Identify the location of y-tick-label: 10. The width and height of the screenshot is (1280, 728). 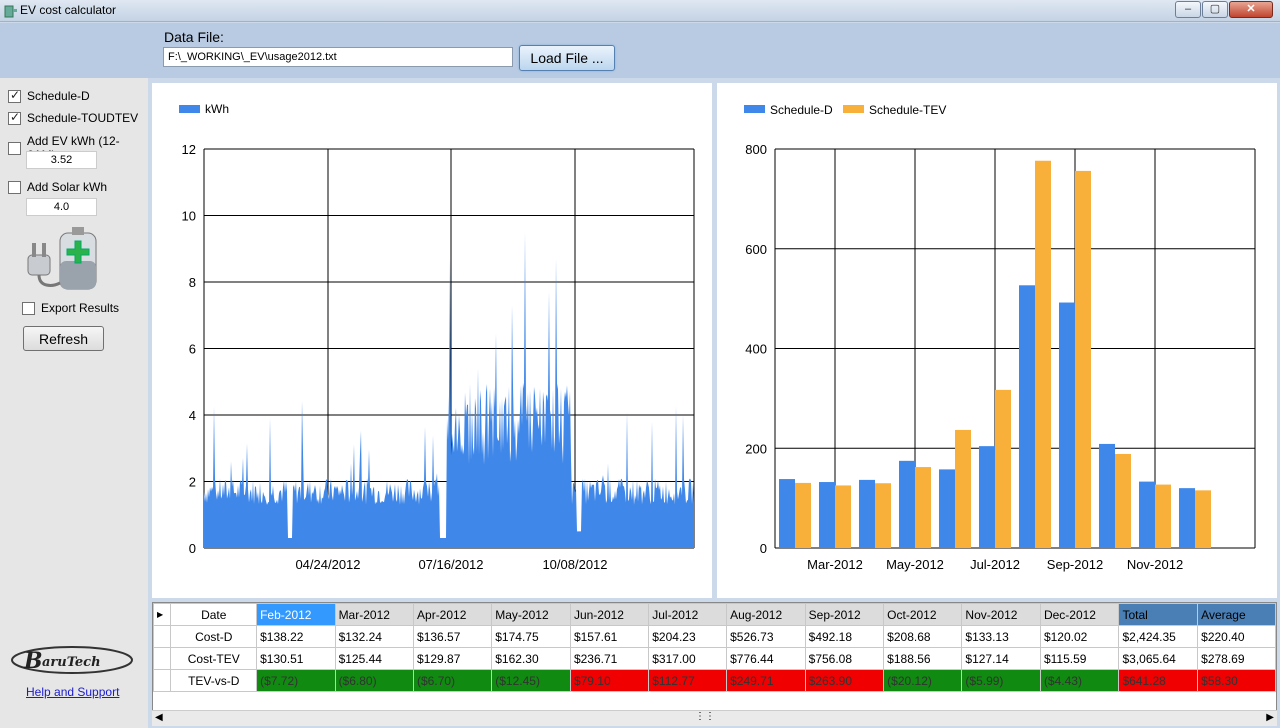
(189, 216).